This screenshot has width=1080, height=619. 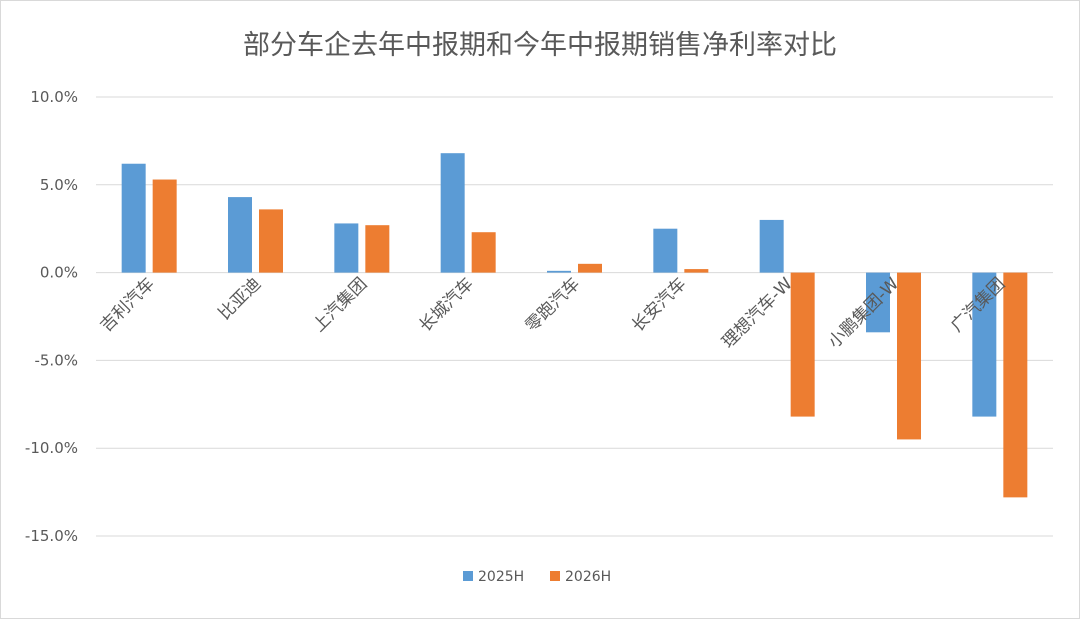 I want to click on x-category-label: 长安汽车, so click(x=659, y=305).